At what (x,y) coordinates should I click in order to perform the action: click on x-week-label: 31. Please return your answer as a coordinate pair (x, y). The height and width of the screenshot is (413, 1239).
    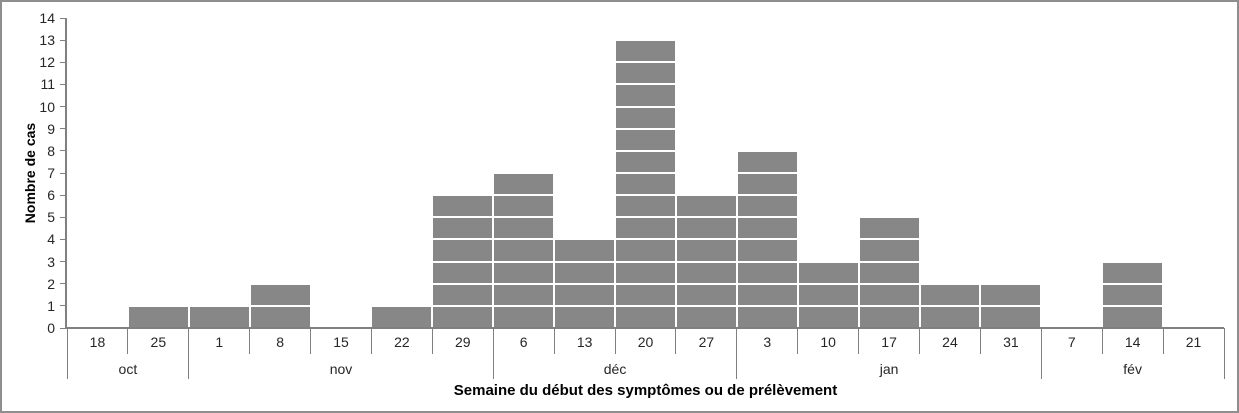
    Looking at the image, I should click on (1011, 342).